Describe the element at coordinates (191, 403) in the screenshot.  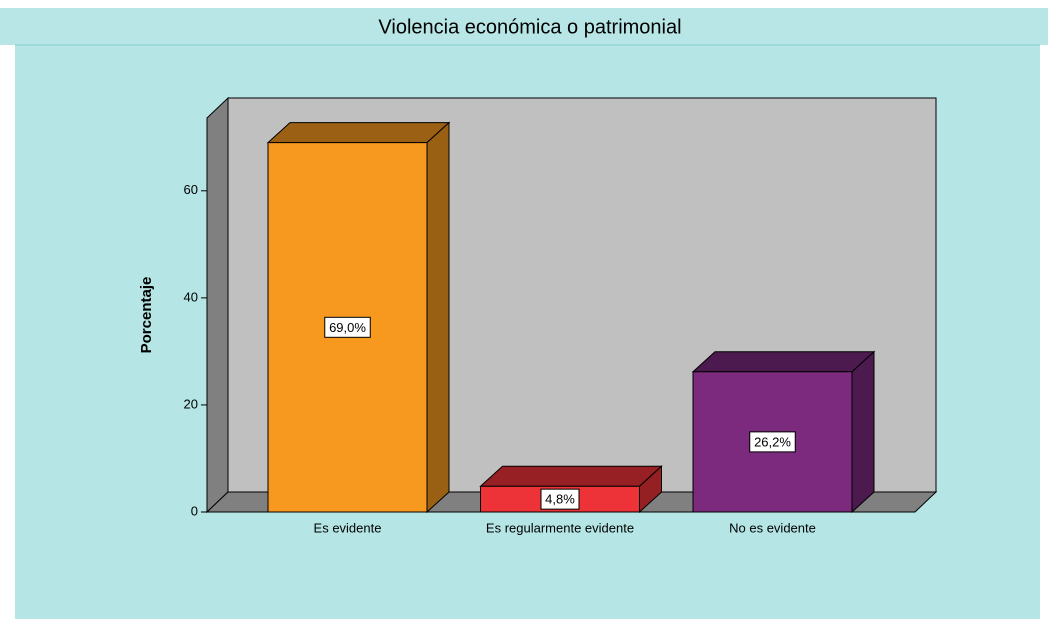
I see `y-tick-label: 20` at that location.